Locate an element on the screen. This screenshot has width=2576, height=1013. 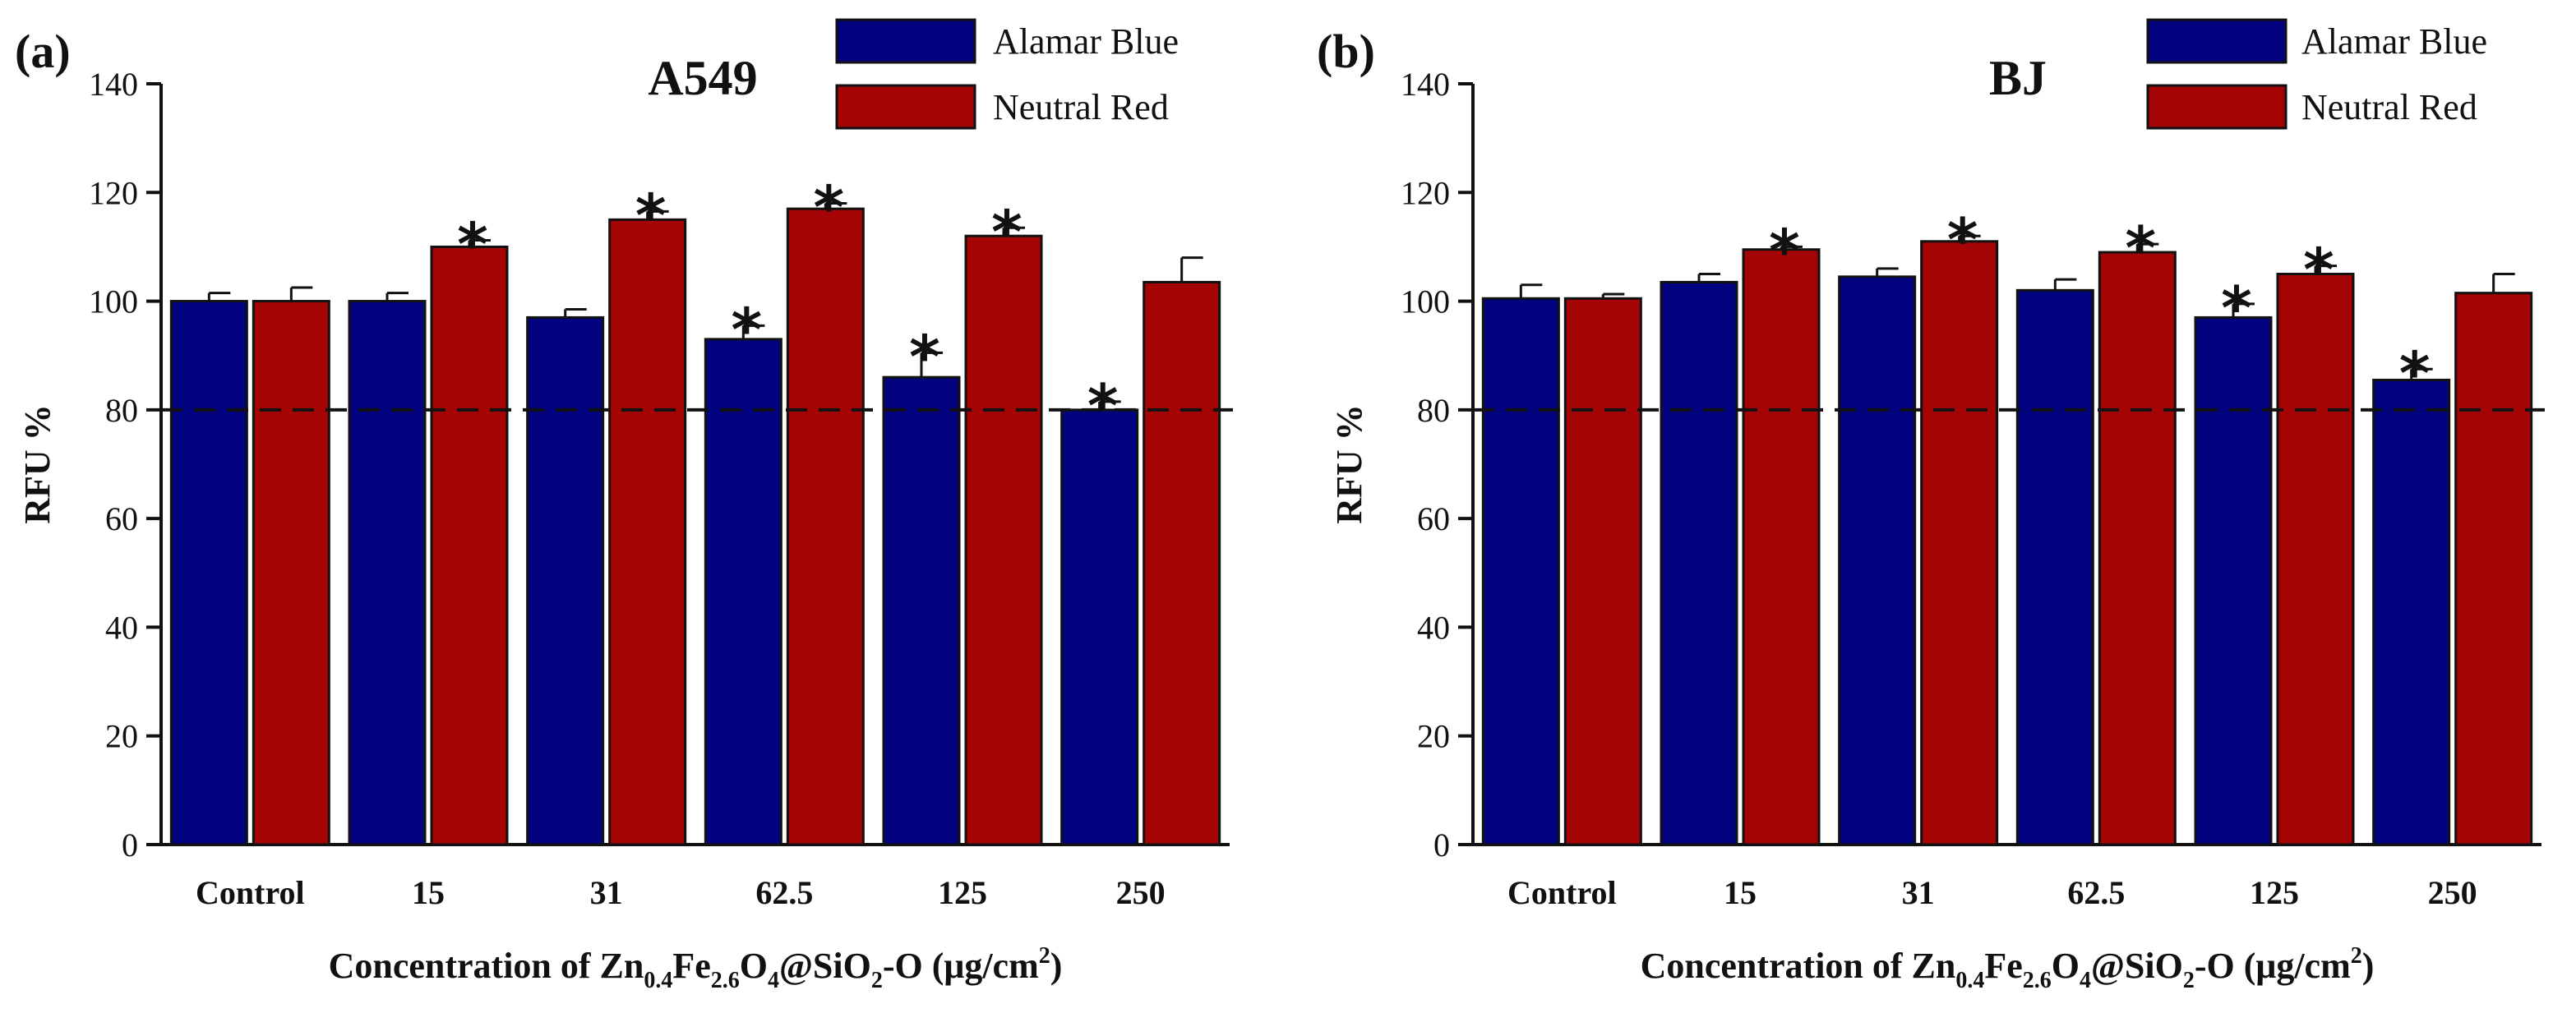
chart-title: BJ is located at coordinates (2018, 78).